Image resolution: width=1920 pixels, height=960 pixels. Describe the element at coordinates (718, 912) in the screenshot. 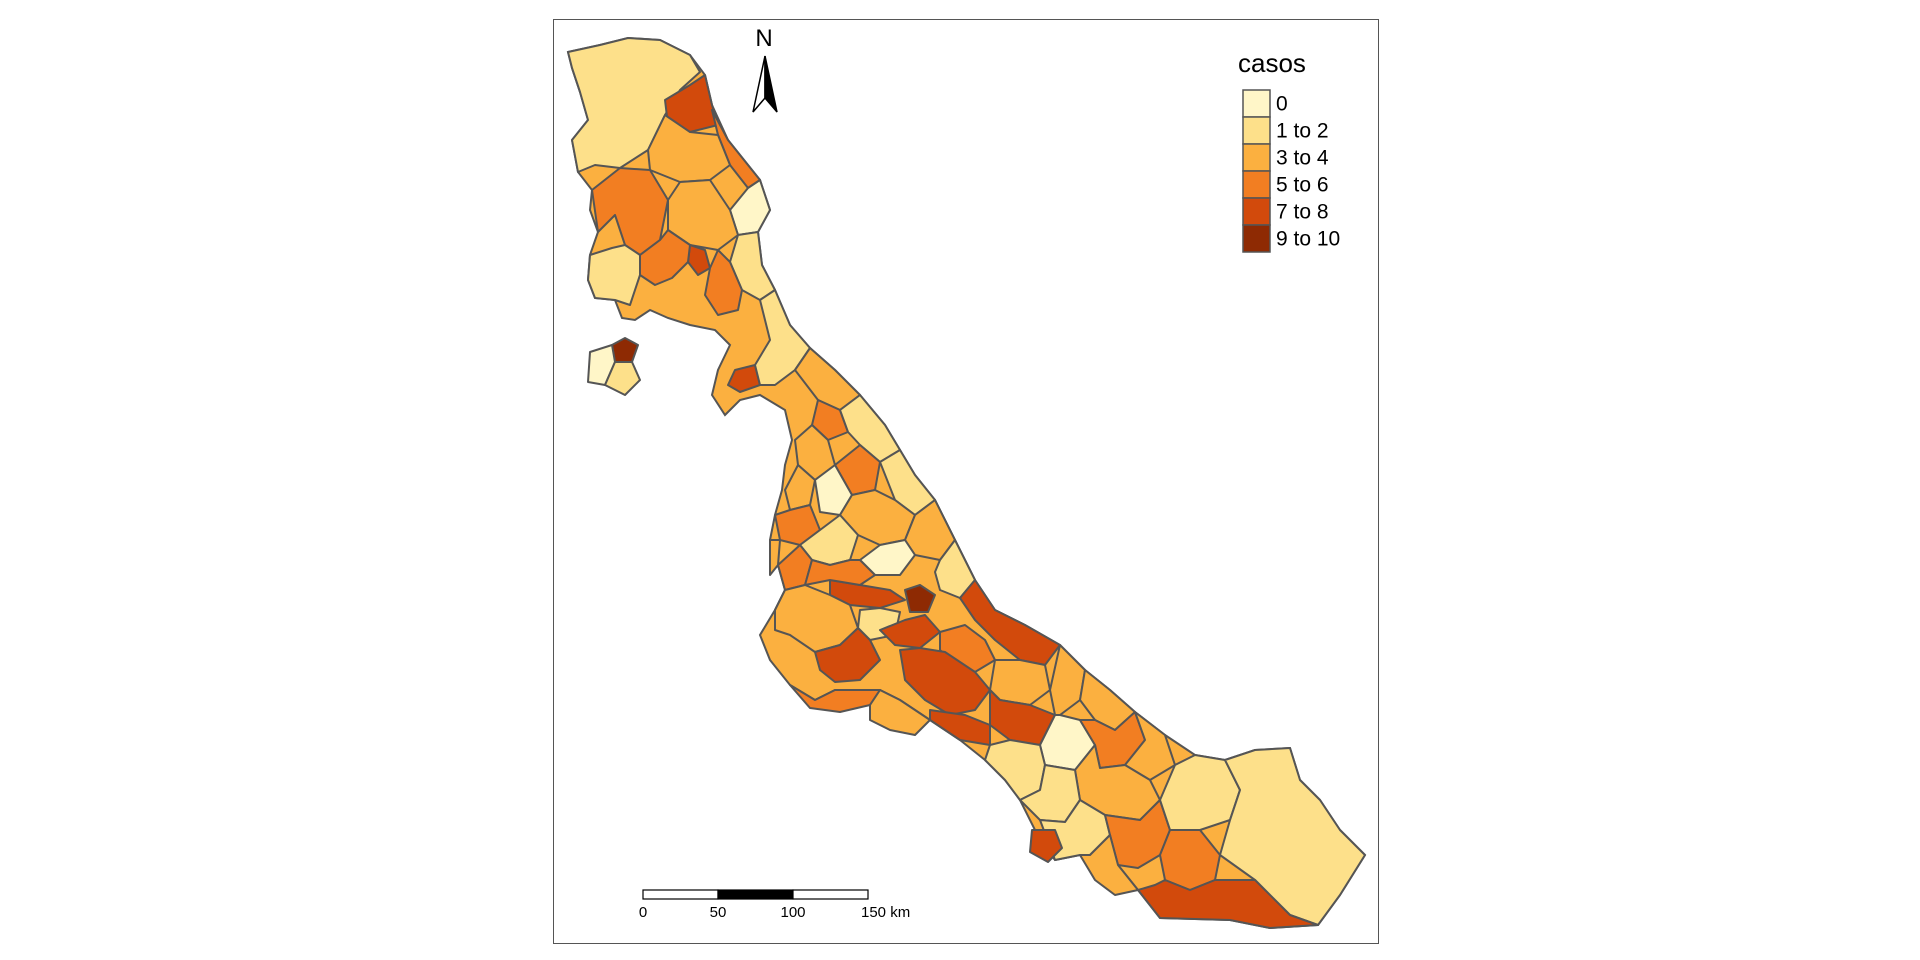

I see `scale-label-50: 50` at that location.